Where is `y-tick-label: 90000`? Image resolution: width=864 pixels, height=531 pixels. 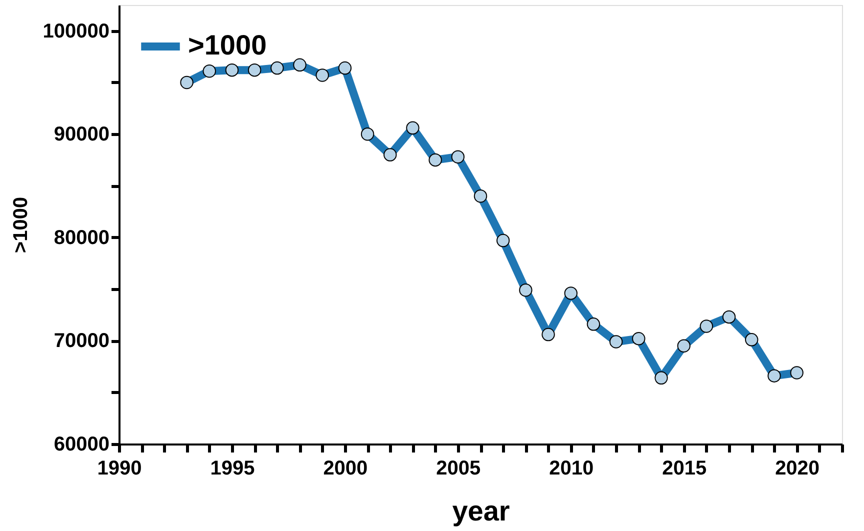 y-tick-label: 90000 is located at coordinates (82, 135).